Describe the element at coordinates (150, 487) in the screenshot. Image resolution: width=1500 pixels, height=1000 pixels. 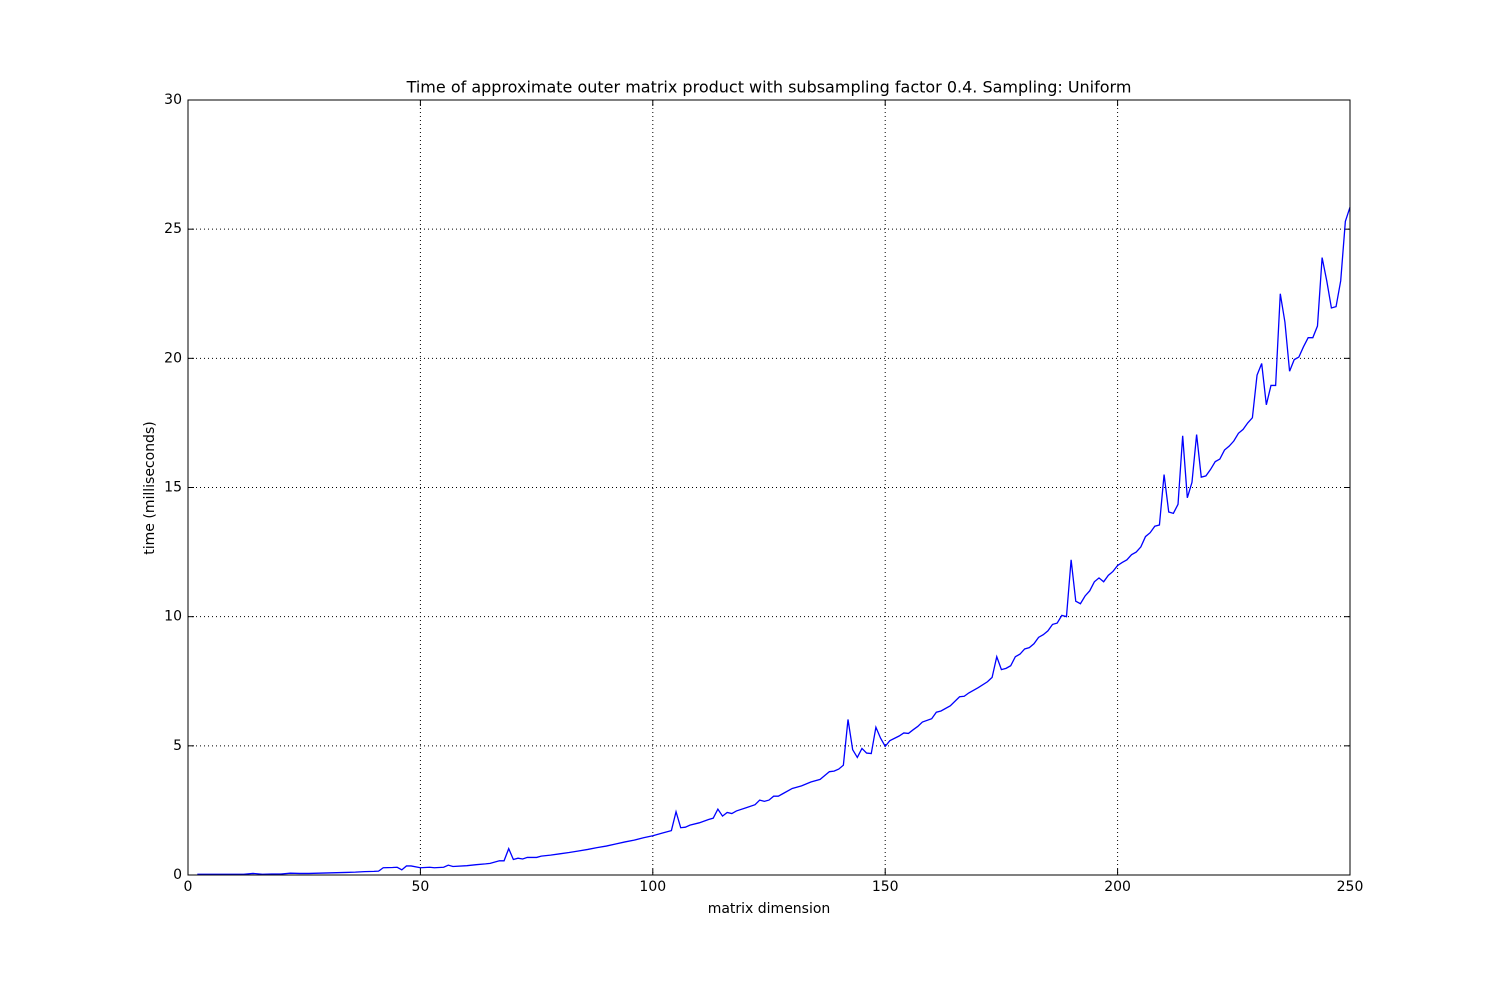
I see `y-axis-label: time (milliseconds)` at that location.